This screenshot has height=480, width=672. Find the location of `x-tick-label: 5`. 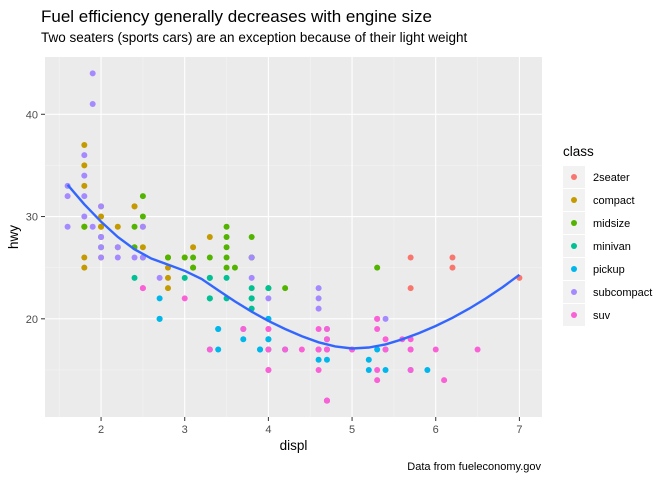

x-tick-label: 5 is located at coordinates (352, 430).